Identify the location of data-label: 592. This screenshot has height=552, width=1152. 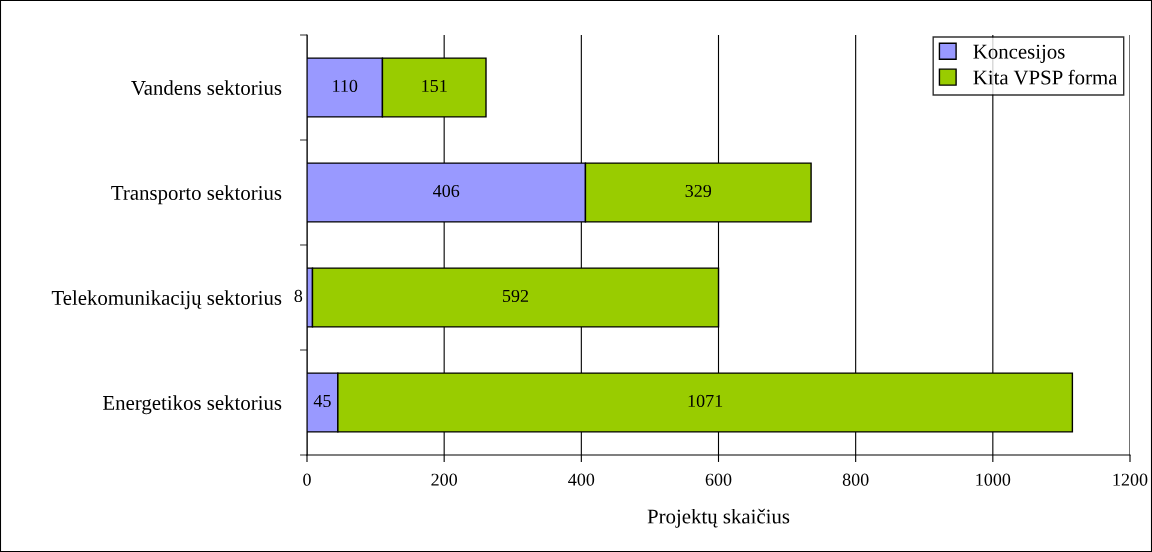
(516, 296).